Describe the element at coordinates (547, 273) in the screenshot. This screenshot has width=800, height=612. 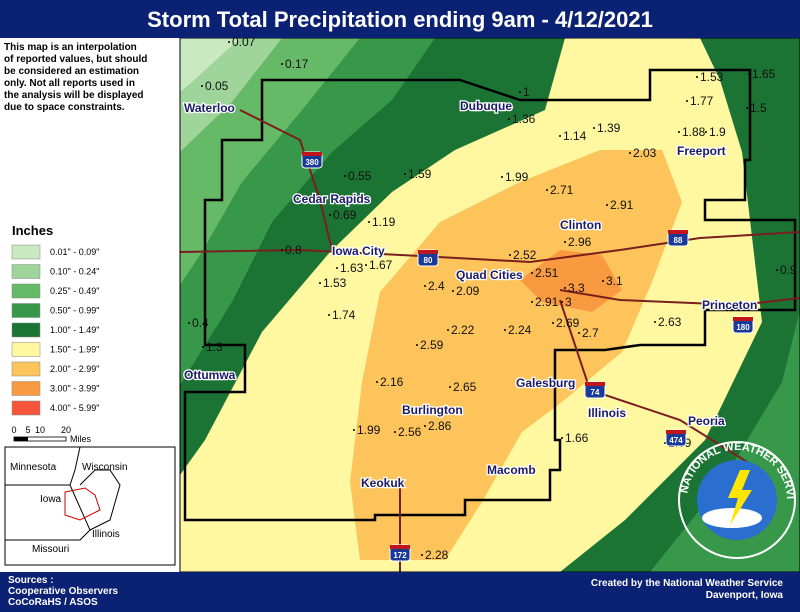
I see `report-value: 2.51` at that location.